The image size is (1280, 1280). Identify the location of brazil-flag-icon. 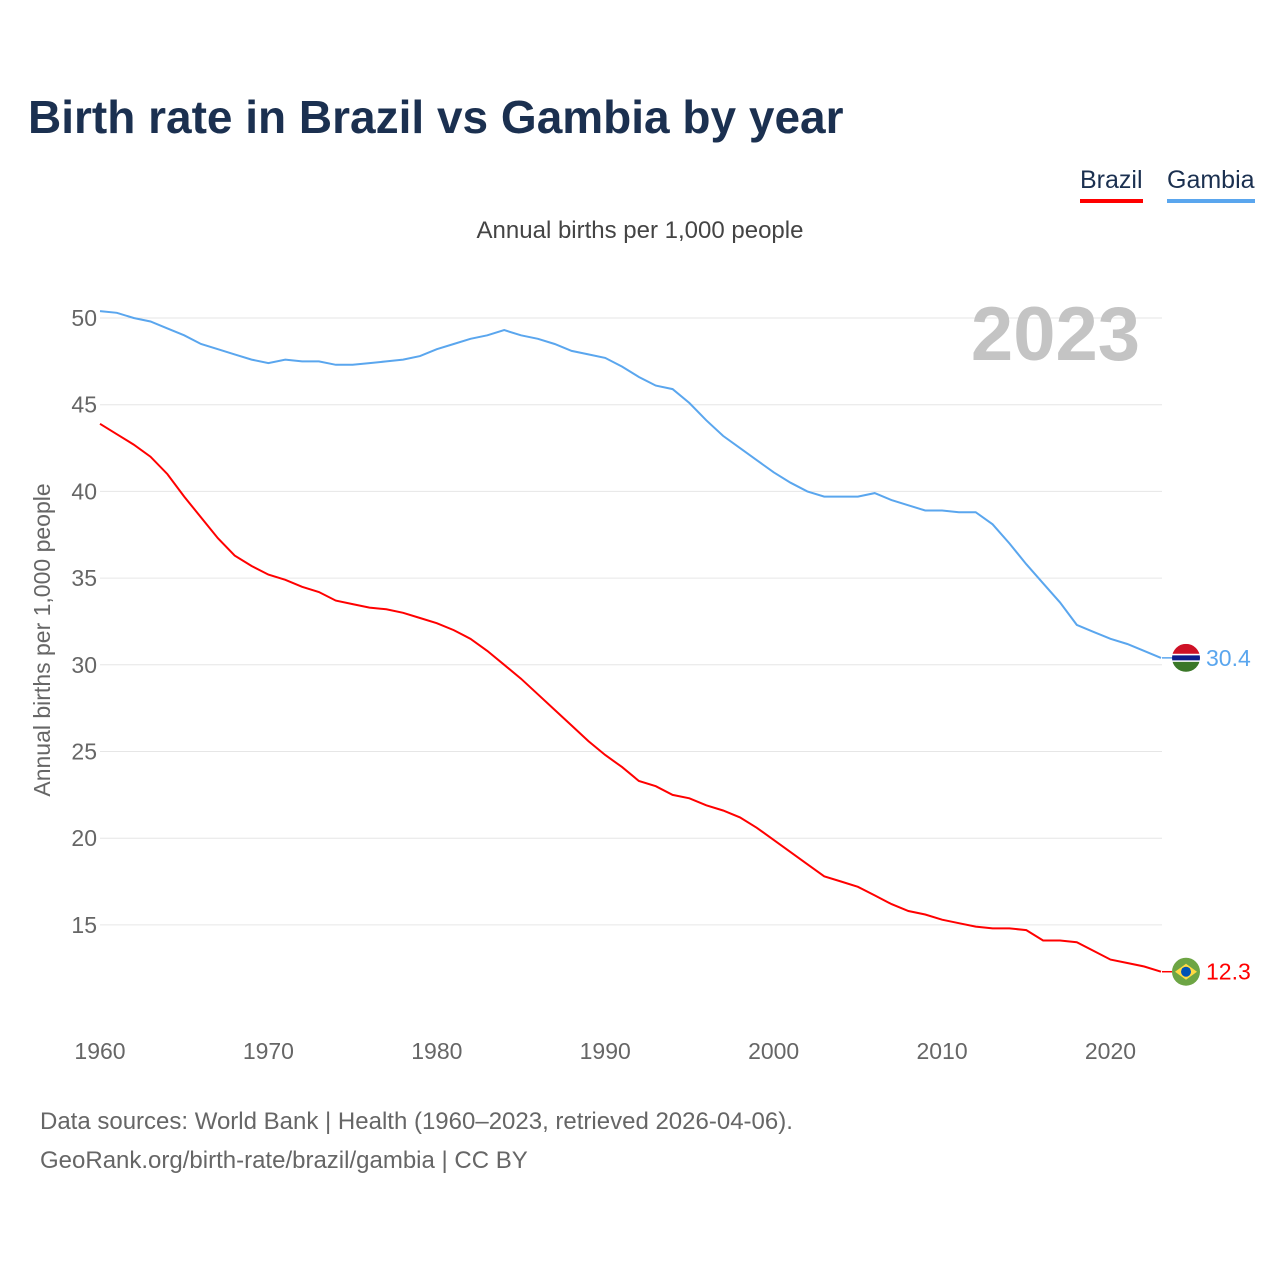
(1186, 971).